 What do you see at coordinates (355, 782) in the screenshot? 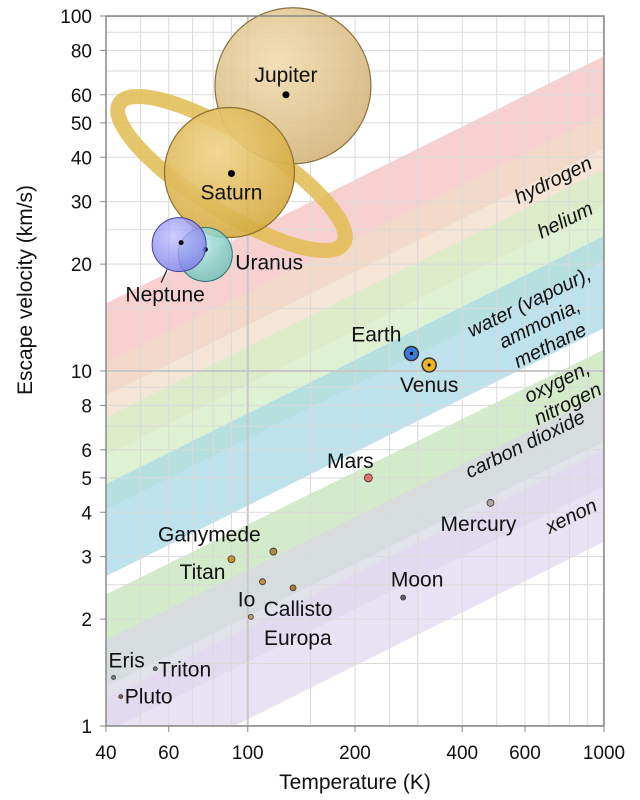
I see `x-axis-title: Temperature (K)` at bounding box center [355, 782].